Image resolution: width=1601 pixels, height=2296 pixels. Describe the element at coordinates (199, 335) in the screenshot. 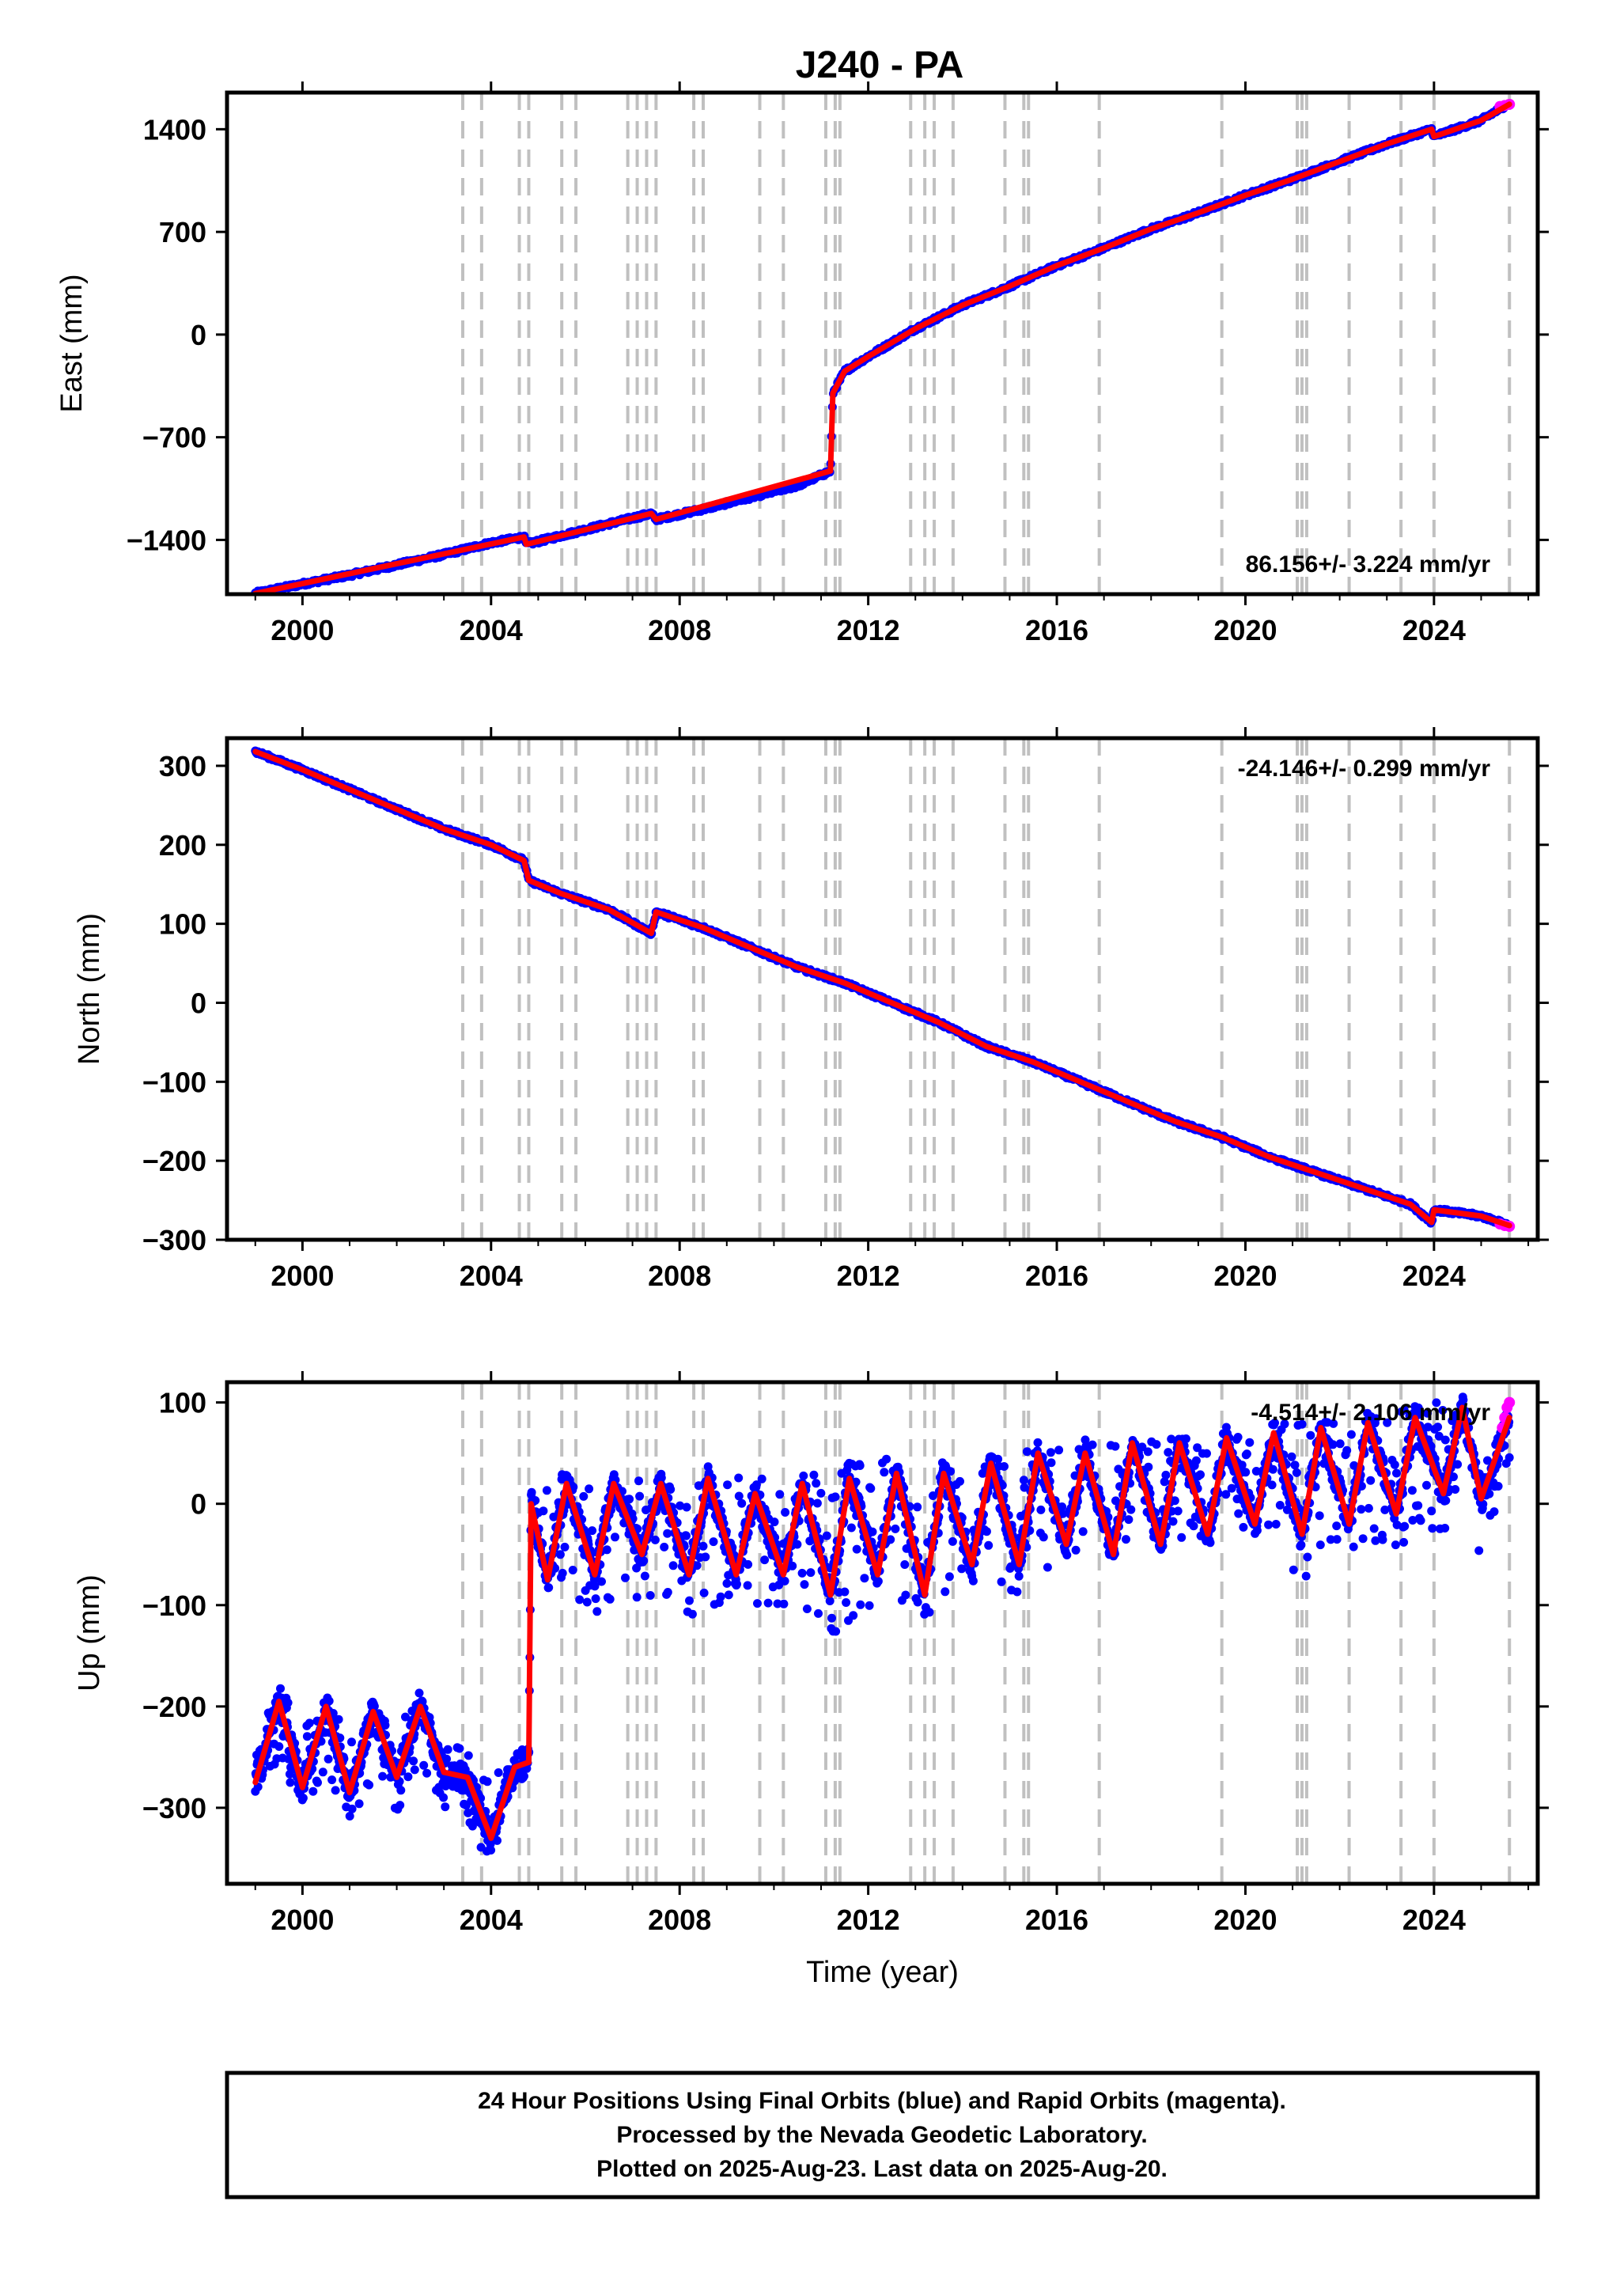

I see `east-y-tick-label: 0` at that location.